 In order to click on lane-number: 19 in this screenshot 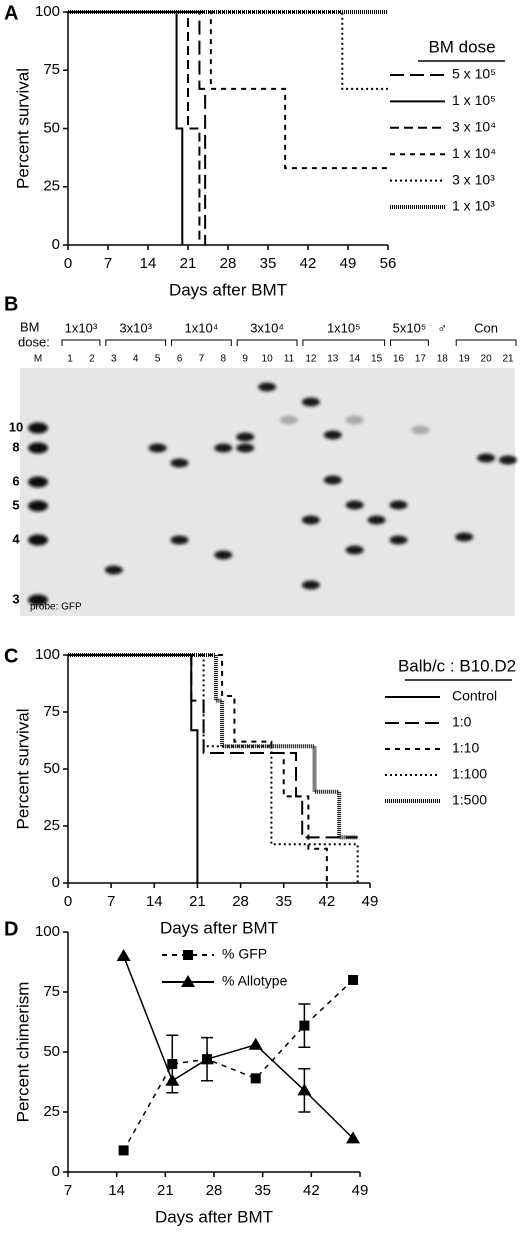, I will do `click(465, 359)`.